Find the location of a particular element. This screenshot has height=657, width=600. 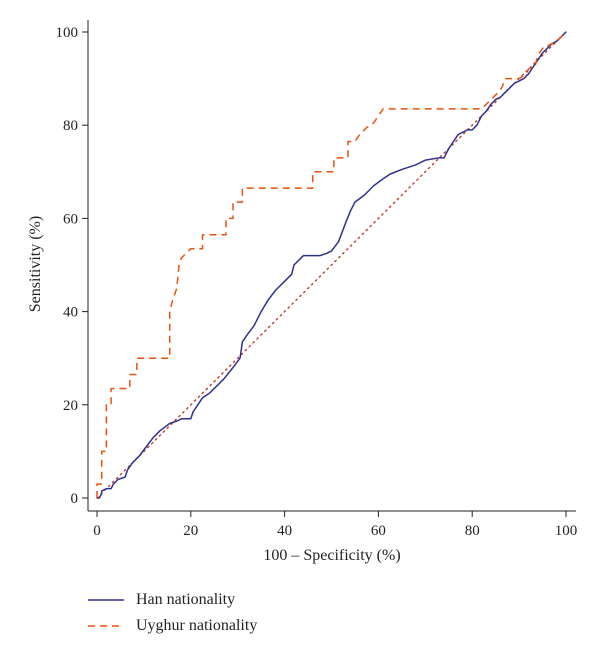

y-axis-title: Sensitivity (%) is located at coordinates (35, 264).